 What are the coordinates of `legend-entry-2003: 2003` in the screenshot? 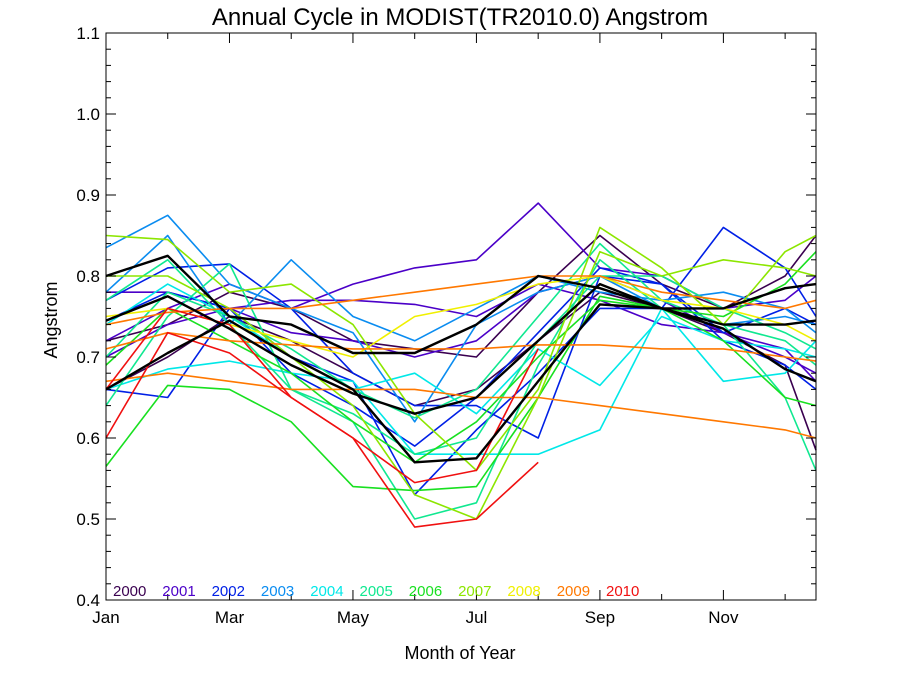 It's located at (277, 591).